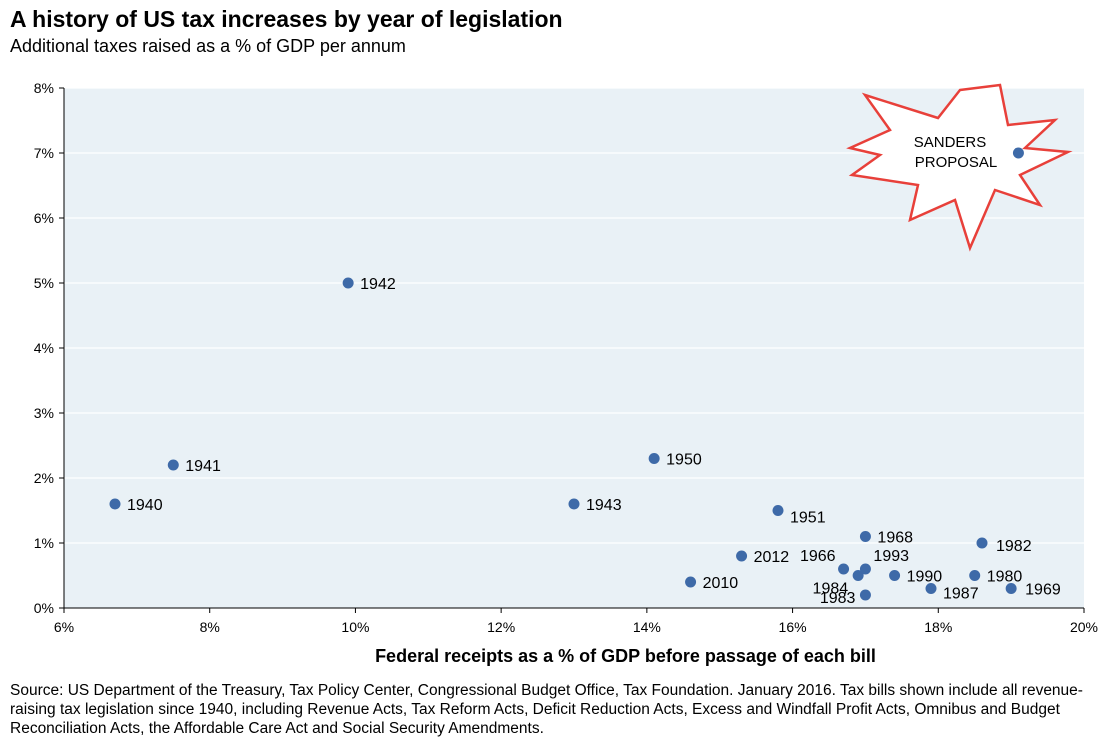 The height and width of the screenshot is (748, 1111). I want to click on point-label: 1993, so click(891, 556).